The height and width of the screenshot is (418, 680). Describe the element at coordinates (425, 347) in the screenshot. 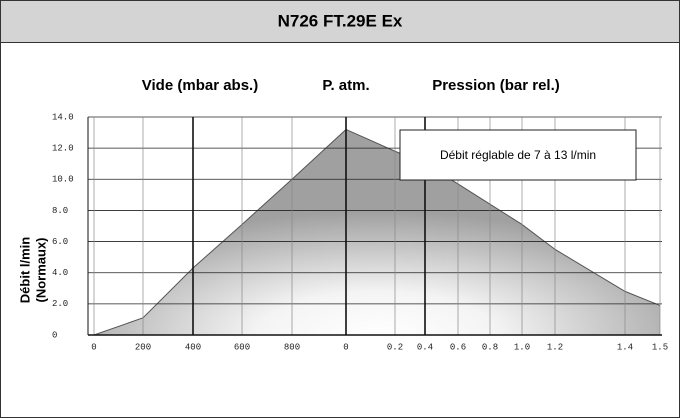

I see `x-tick-label: 0.4` at that location.